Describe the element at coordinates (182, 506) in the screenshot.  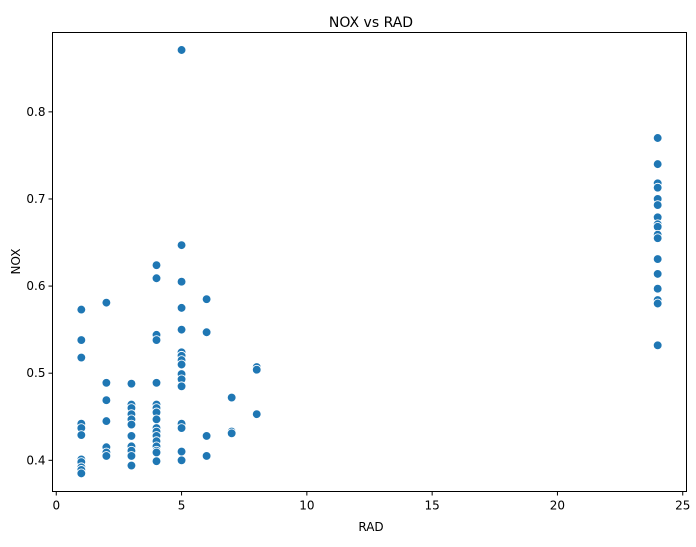
I see `x-tick-label-5: 5` at that location.